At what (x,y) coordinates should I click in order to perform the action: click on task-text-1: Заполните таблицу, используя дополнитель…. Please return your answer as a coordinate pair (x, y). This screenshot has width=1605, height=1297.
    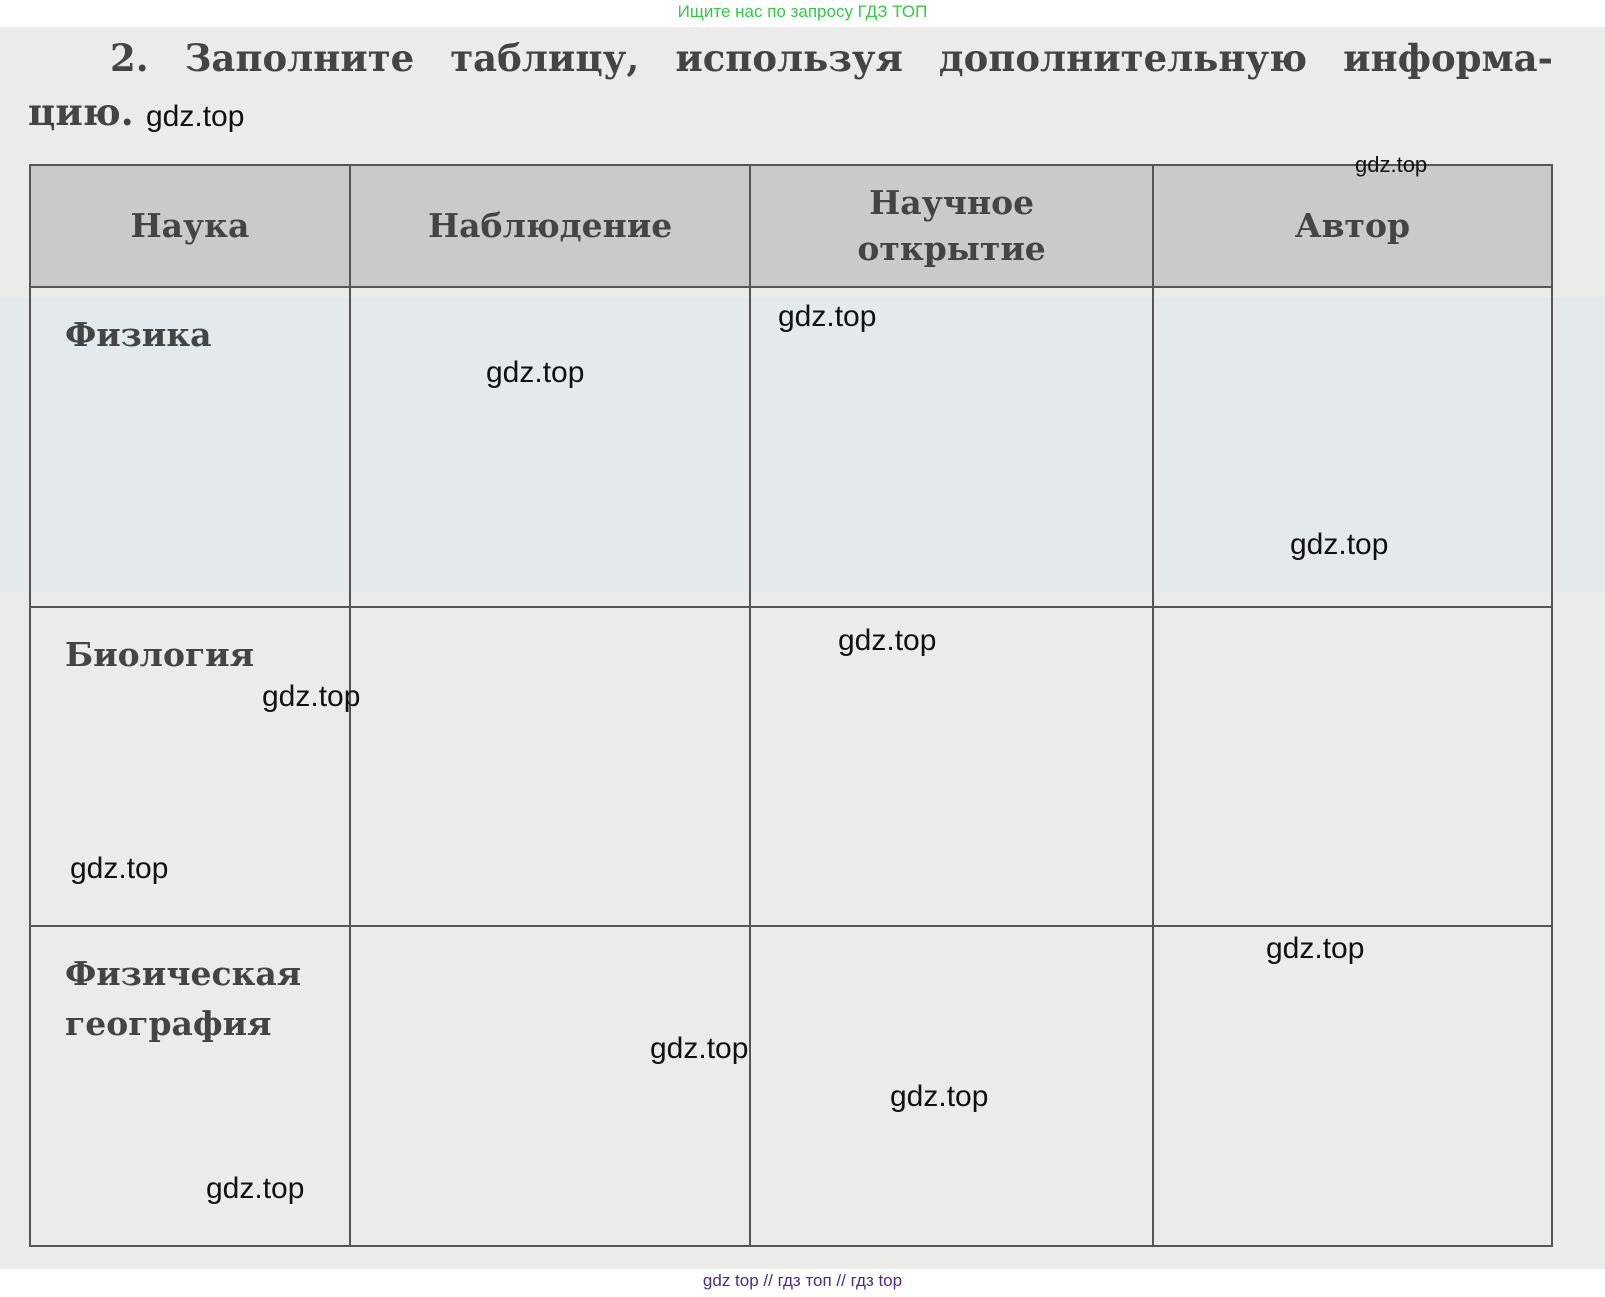
    Looking at the image, I should click on (868, 58).